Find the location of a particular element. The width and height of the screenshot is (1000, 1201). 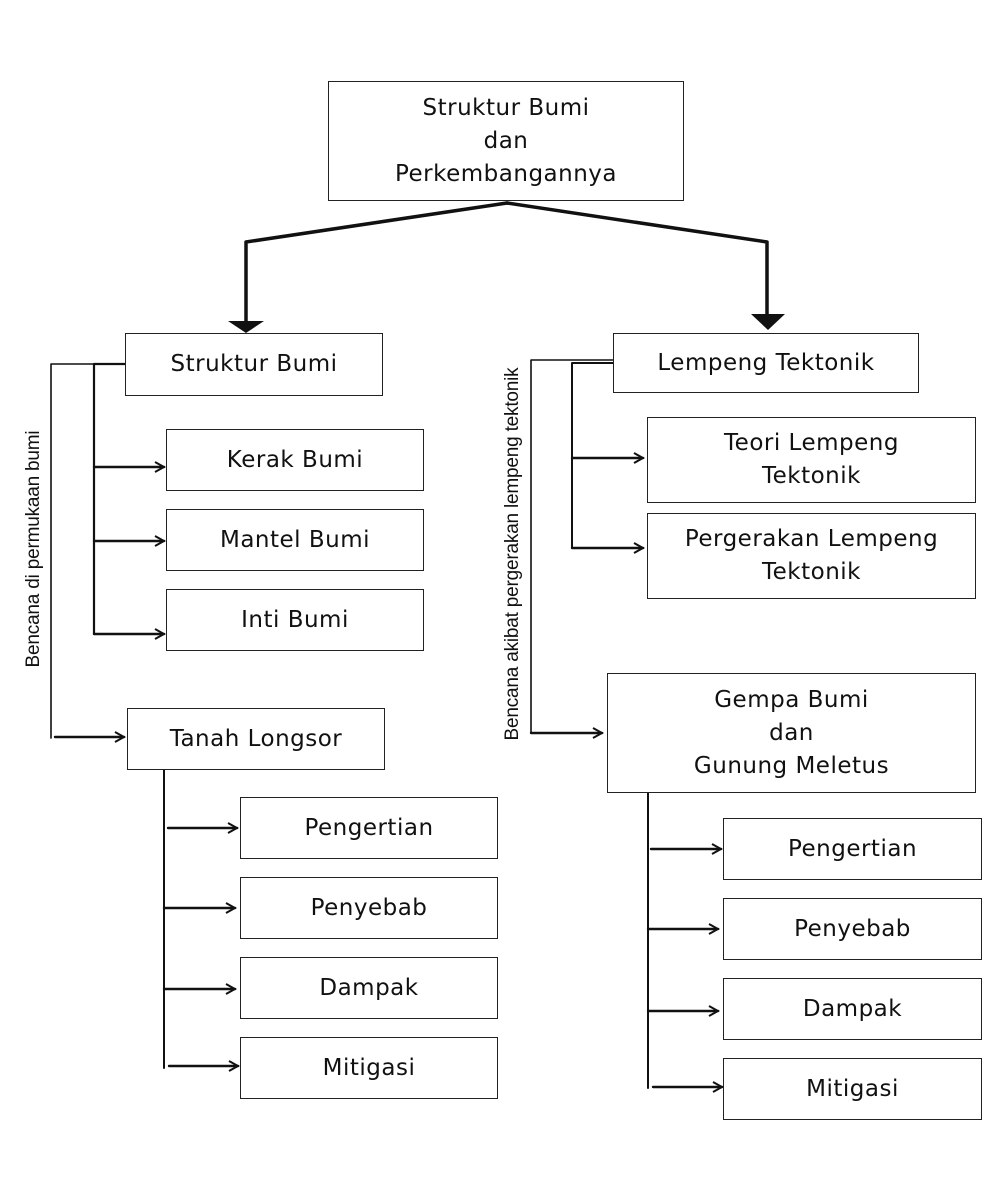

node-inti-bumi: Inti Bumi is located at coordinates (295, 620).